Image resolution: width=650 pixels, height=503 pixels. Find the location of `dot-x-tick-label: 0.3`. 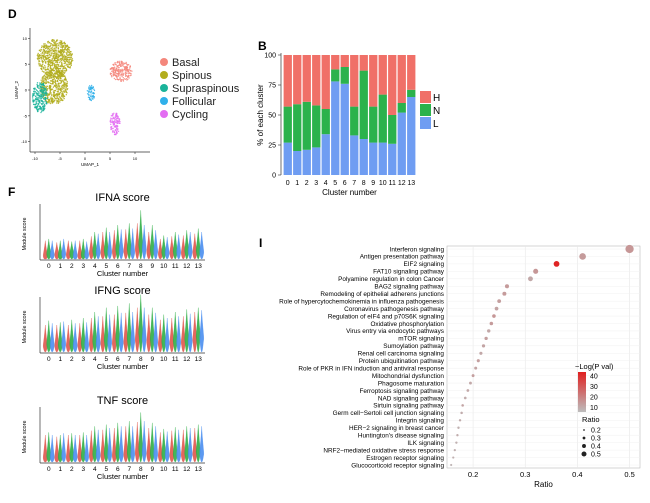

dot-x-tick-label: 0.3 is located at coordinates (525, 474).